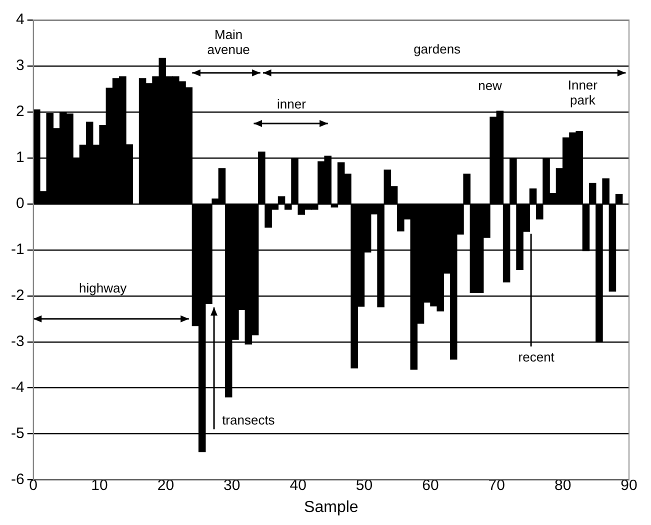 This screenshot has height=525, width=651. What do you see at coordinates (17, 433) in the screenshot?
I see `y-tick-label: -5` at bounding box center [17, 433].